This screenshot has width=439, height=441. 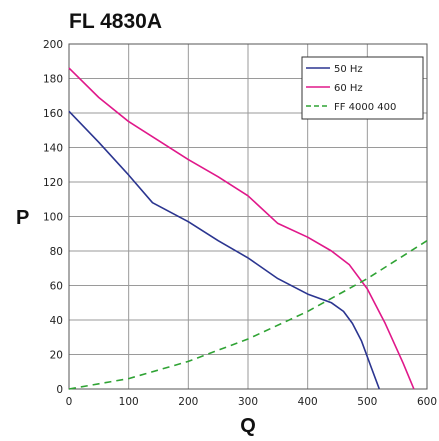 I want to click on y-tick-label: 80, so click(x=56, y=252).